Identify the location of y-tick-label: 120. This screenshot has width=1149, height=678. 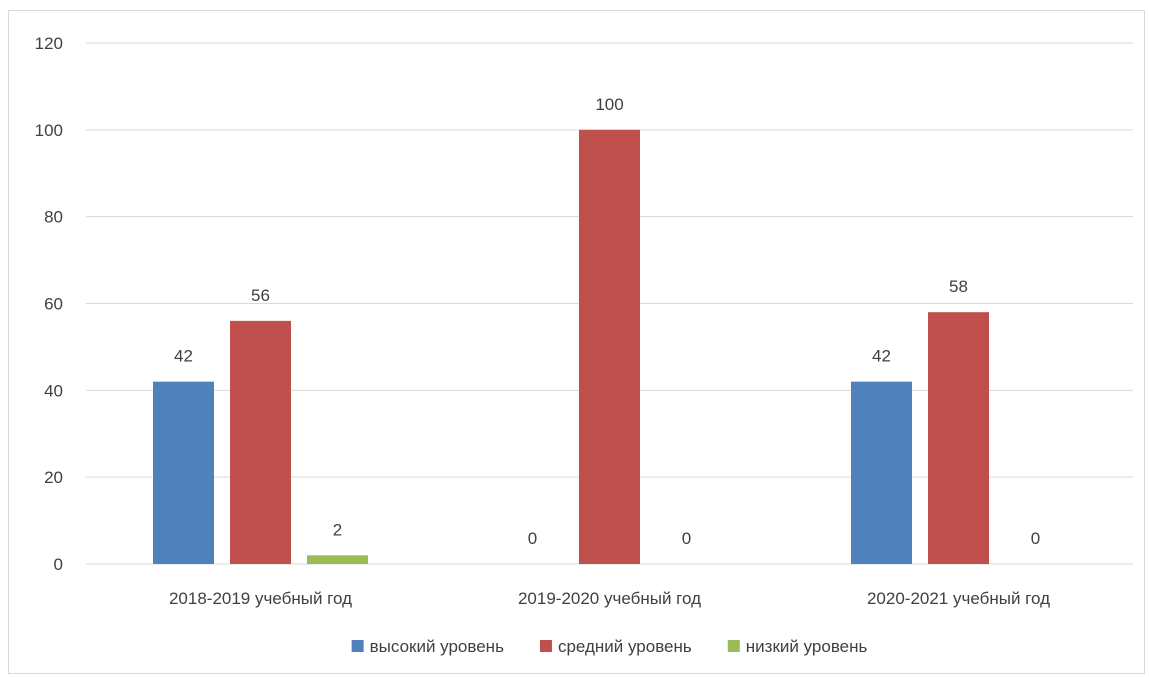
(49, 43).